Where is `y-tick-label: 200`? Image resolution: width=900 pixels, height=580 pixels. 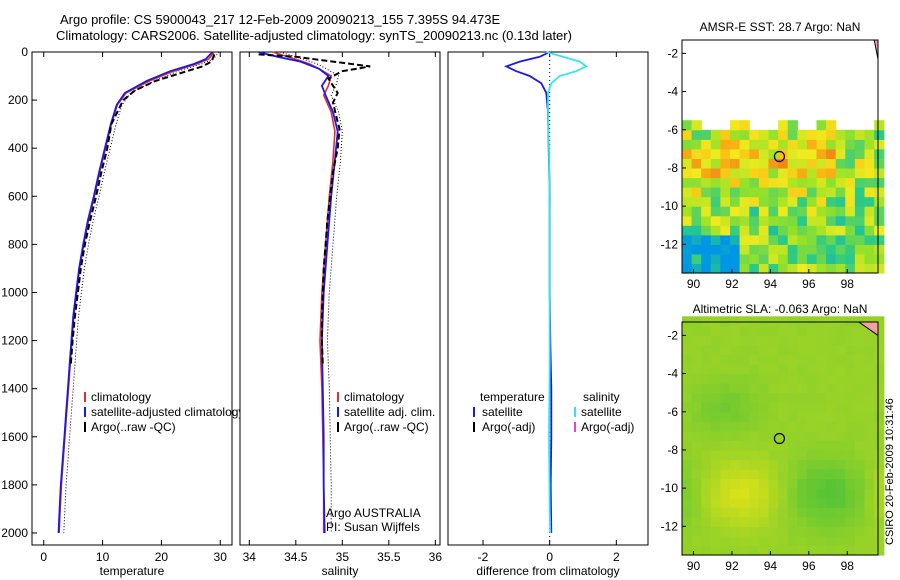 y-tick-label: 200 is located at coordinates (18, 100).